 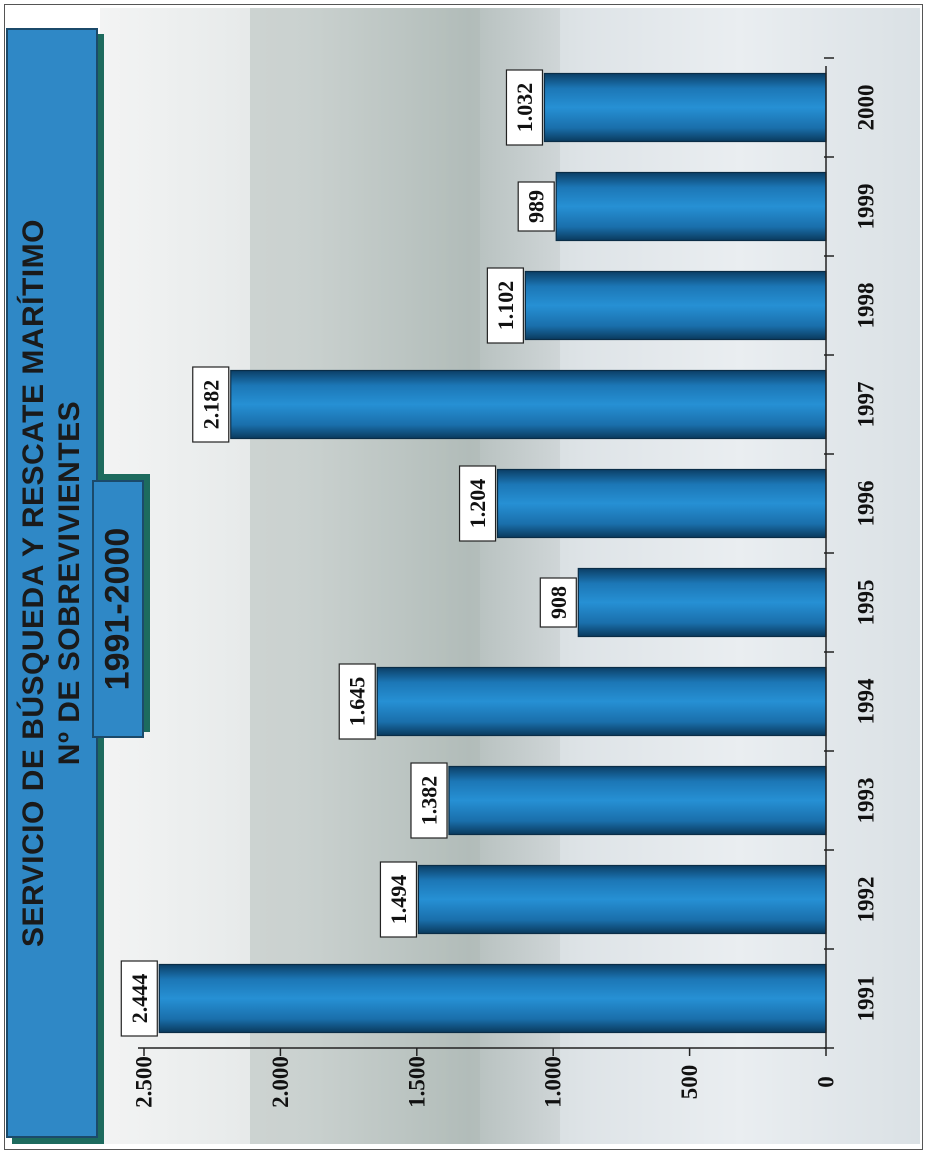 I want to click on category-label: 1995, so click(x=866, y=603).